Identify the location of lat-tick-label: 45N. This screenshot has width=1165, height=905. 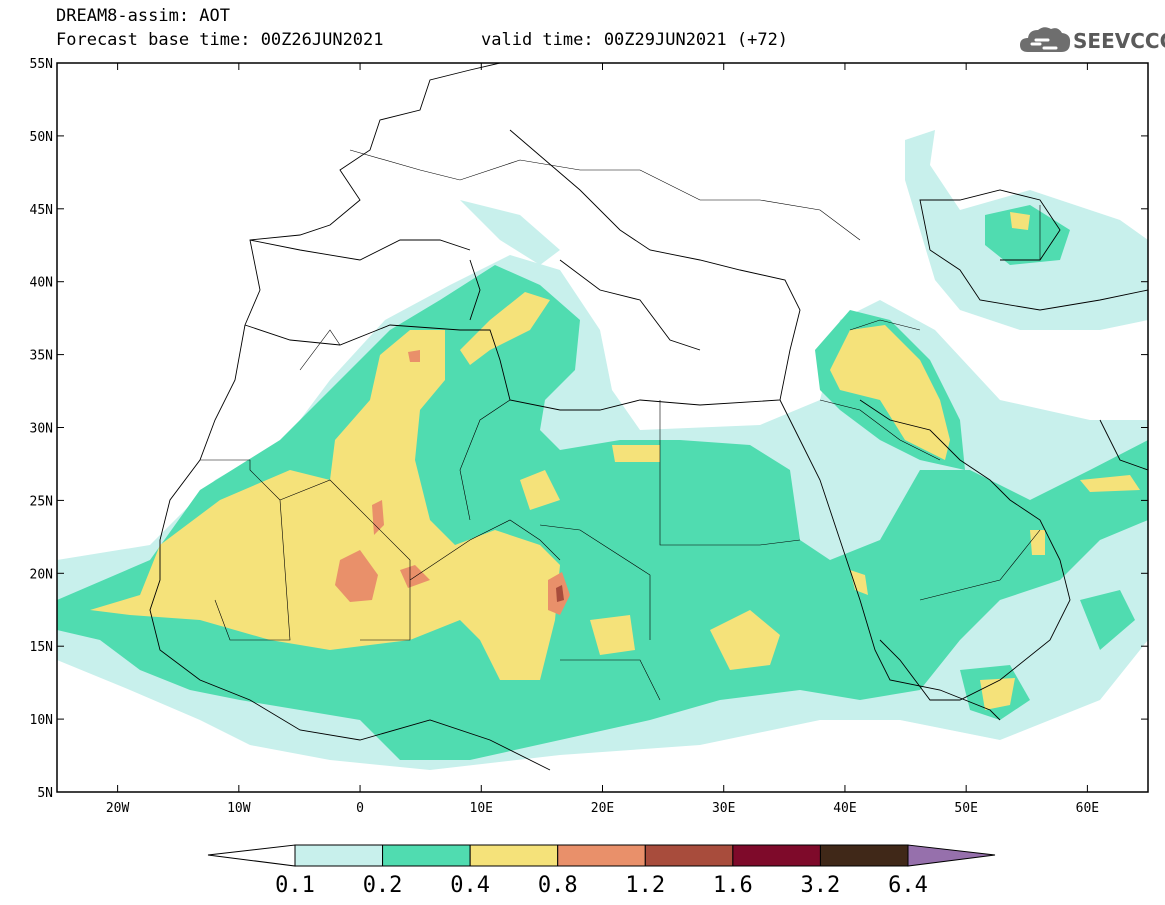
(41, 210).